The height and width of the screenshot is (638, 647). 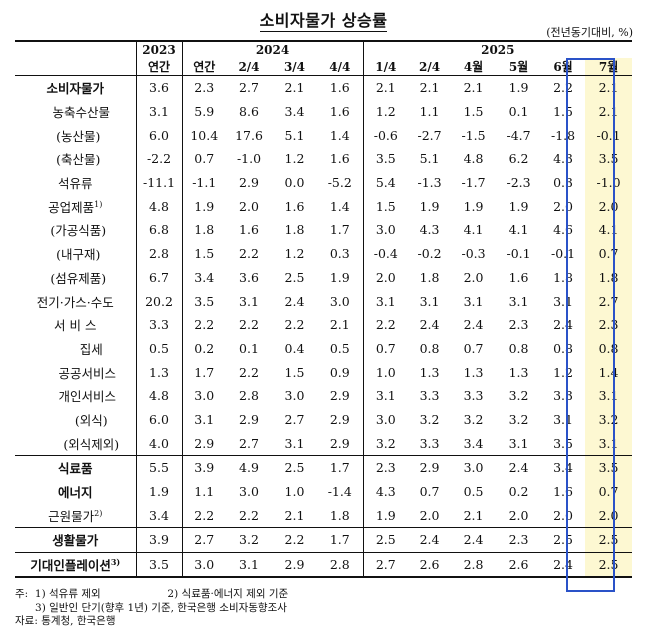 What do you see at coordinates (340, 67) in the screenshot?
I see `period-header: 4/4` at bounding box center [340, 67].